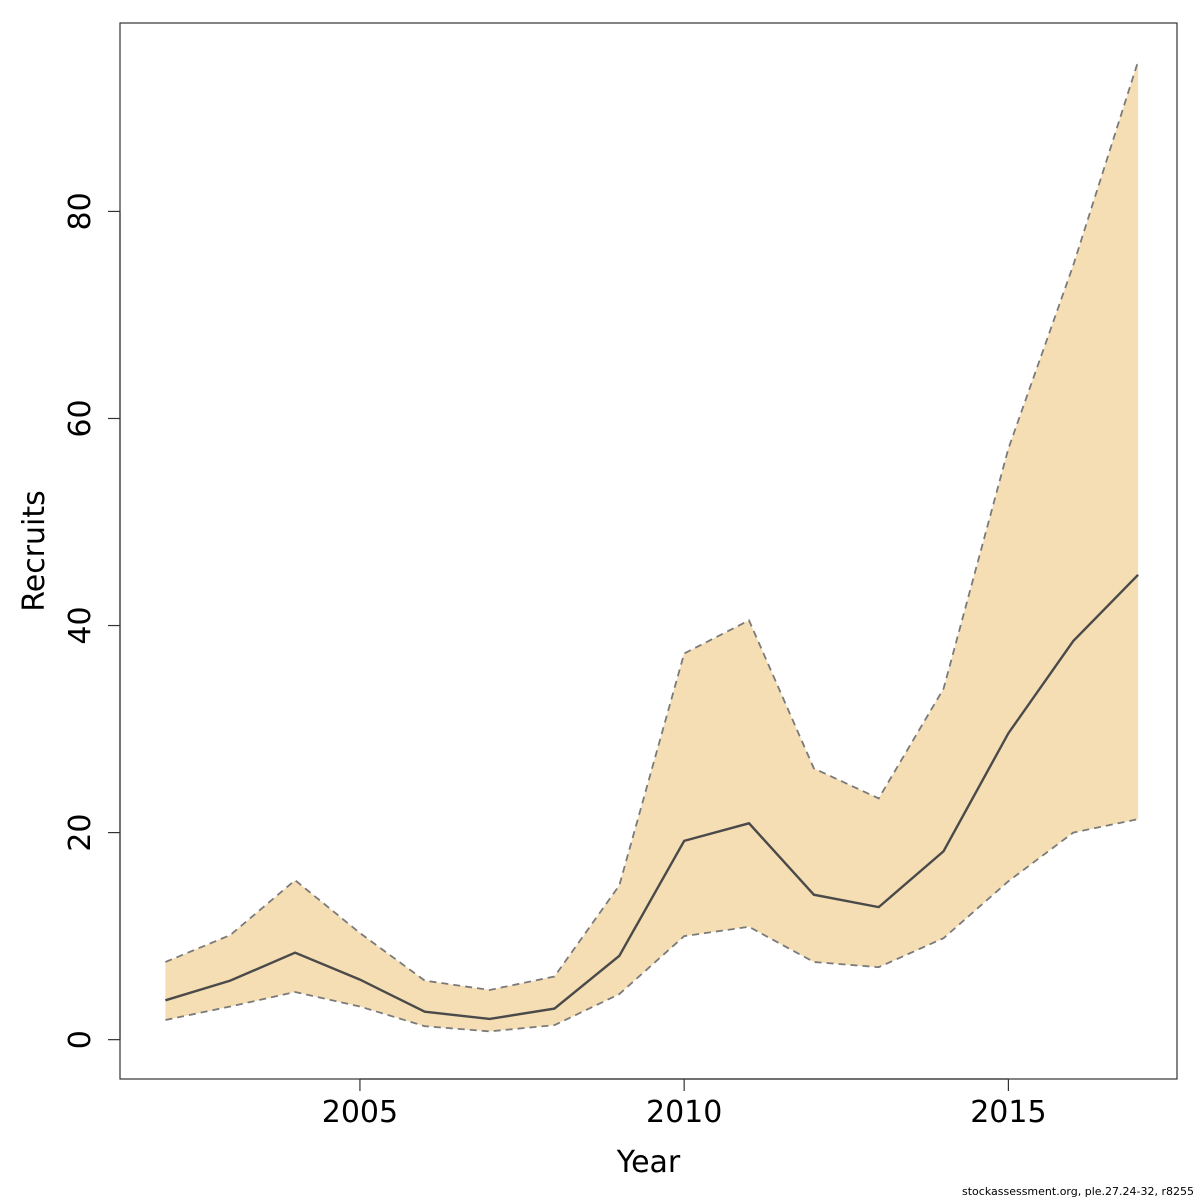 The image size is (1200, 1200). What do you see at coordinates (80, 833) in the screenshot?
I see `y-tick-label: 20` at bounding box center [80, 833].